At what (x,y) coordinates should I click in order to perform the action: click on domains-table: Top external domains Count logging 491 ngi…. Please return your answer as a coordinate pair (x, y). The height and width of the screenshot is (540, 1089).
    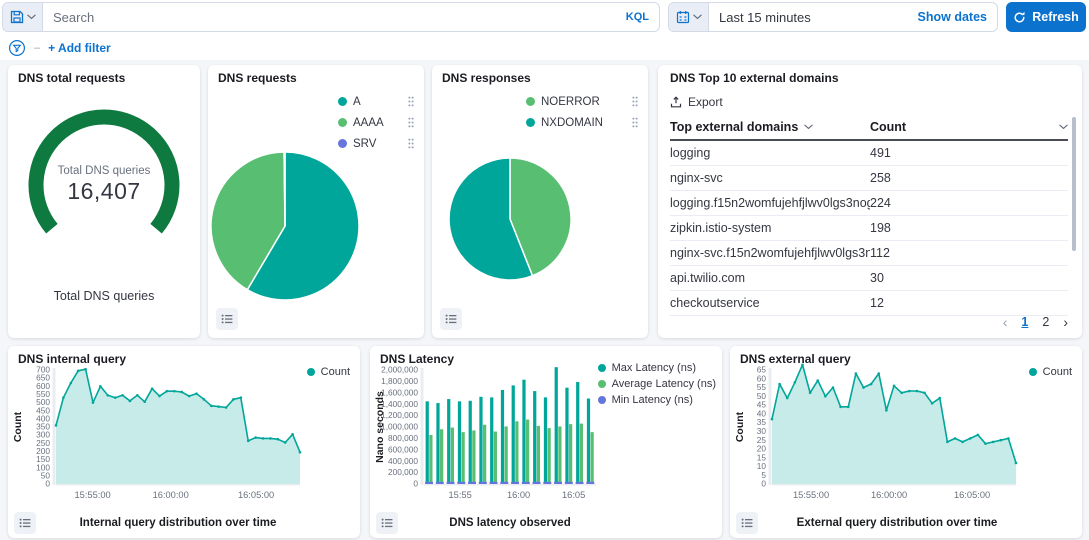
    Looking at the image, I should click on (869, 215).